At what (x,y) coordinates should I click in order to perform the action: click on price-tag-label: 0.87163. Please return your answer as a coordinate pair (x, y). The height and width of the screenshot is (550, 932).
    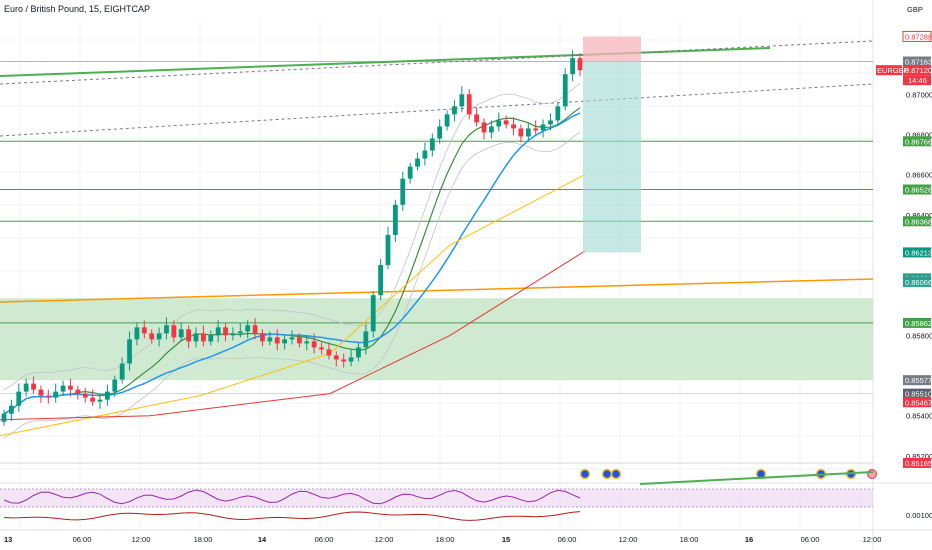
    Looking at the image, I should click on (918, 62).